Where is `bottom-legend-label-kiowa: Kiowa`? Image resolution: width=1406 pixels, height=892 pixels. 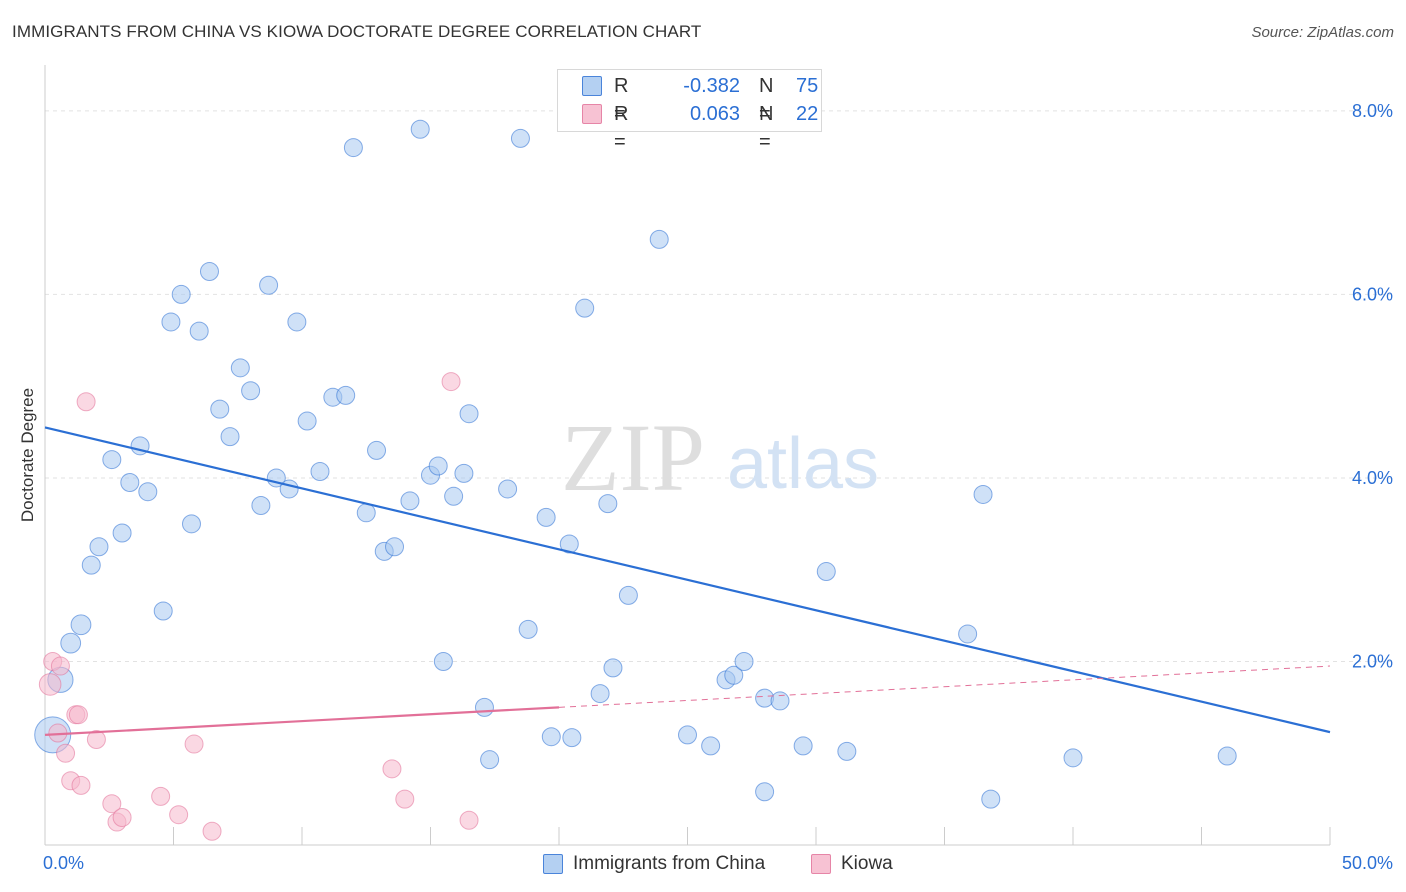 bottom-legend-label-kiowa: Kiowa is located at coordinates (867, 863).